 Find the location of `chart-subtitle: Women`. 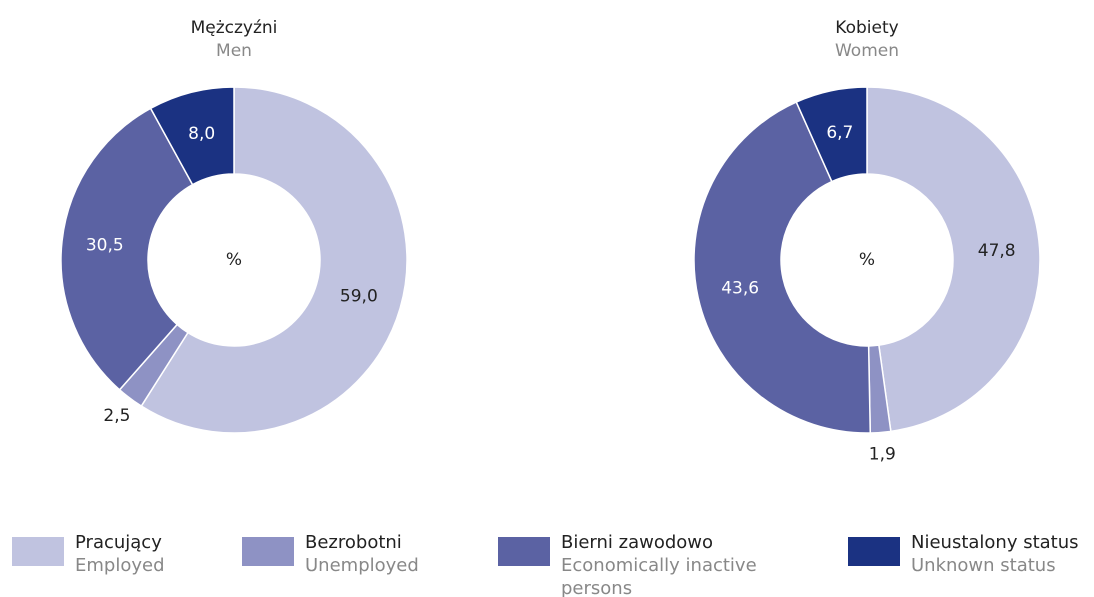

chart-subtitle: Women is located at coordinates (867, 51).